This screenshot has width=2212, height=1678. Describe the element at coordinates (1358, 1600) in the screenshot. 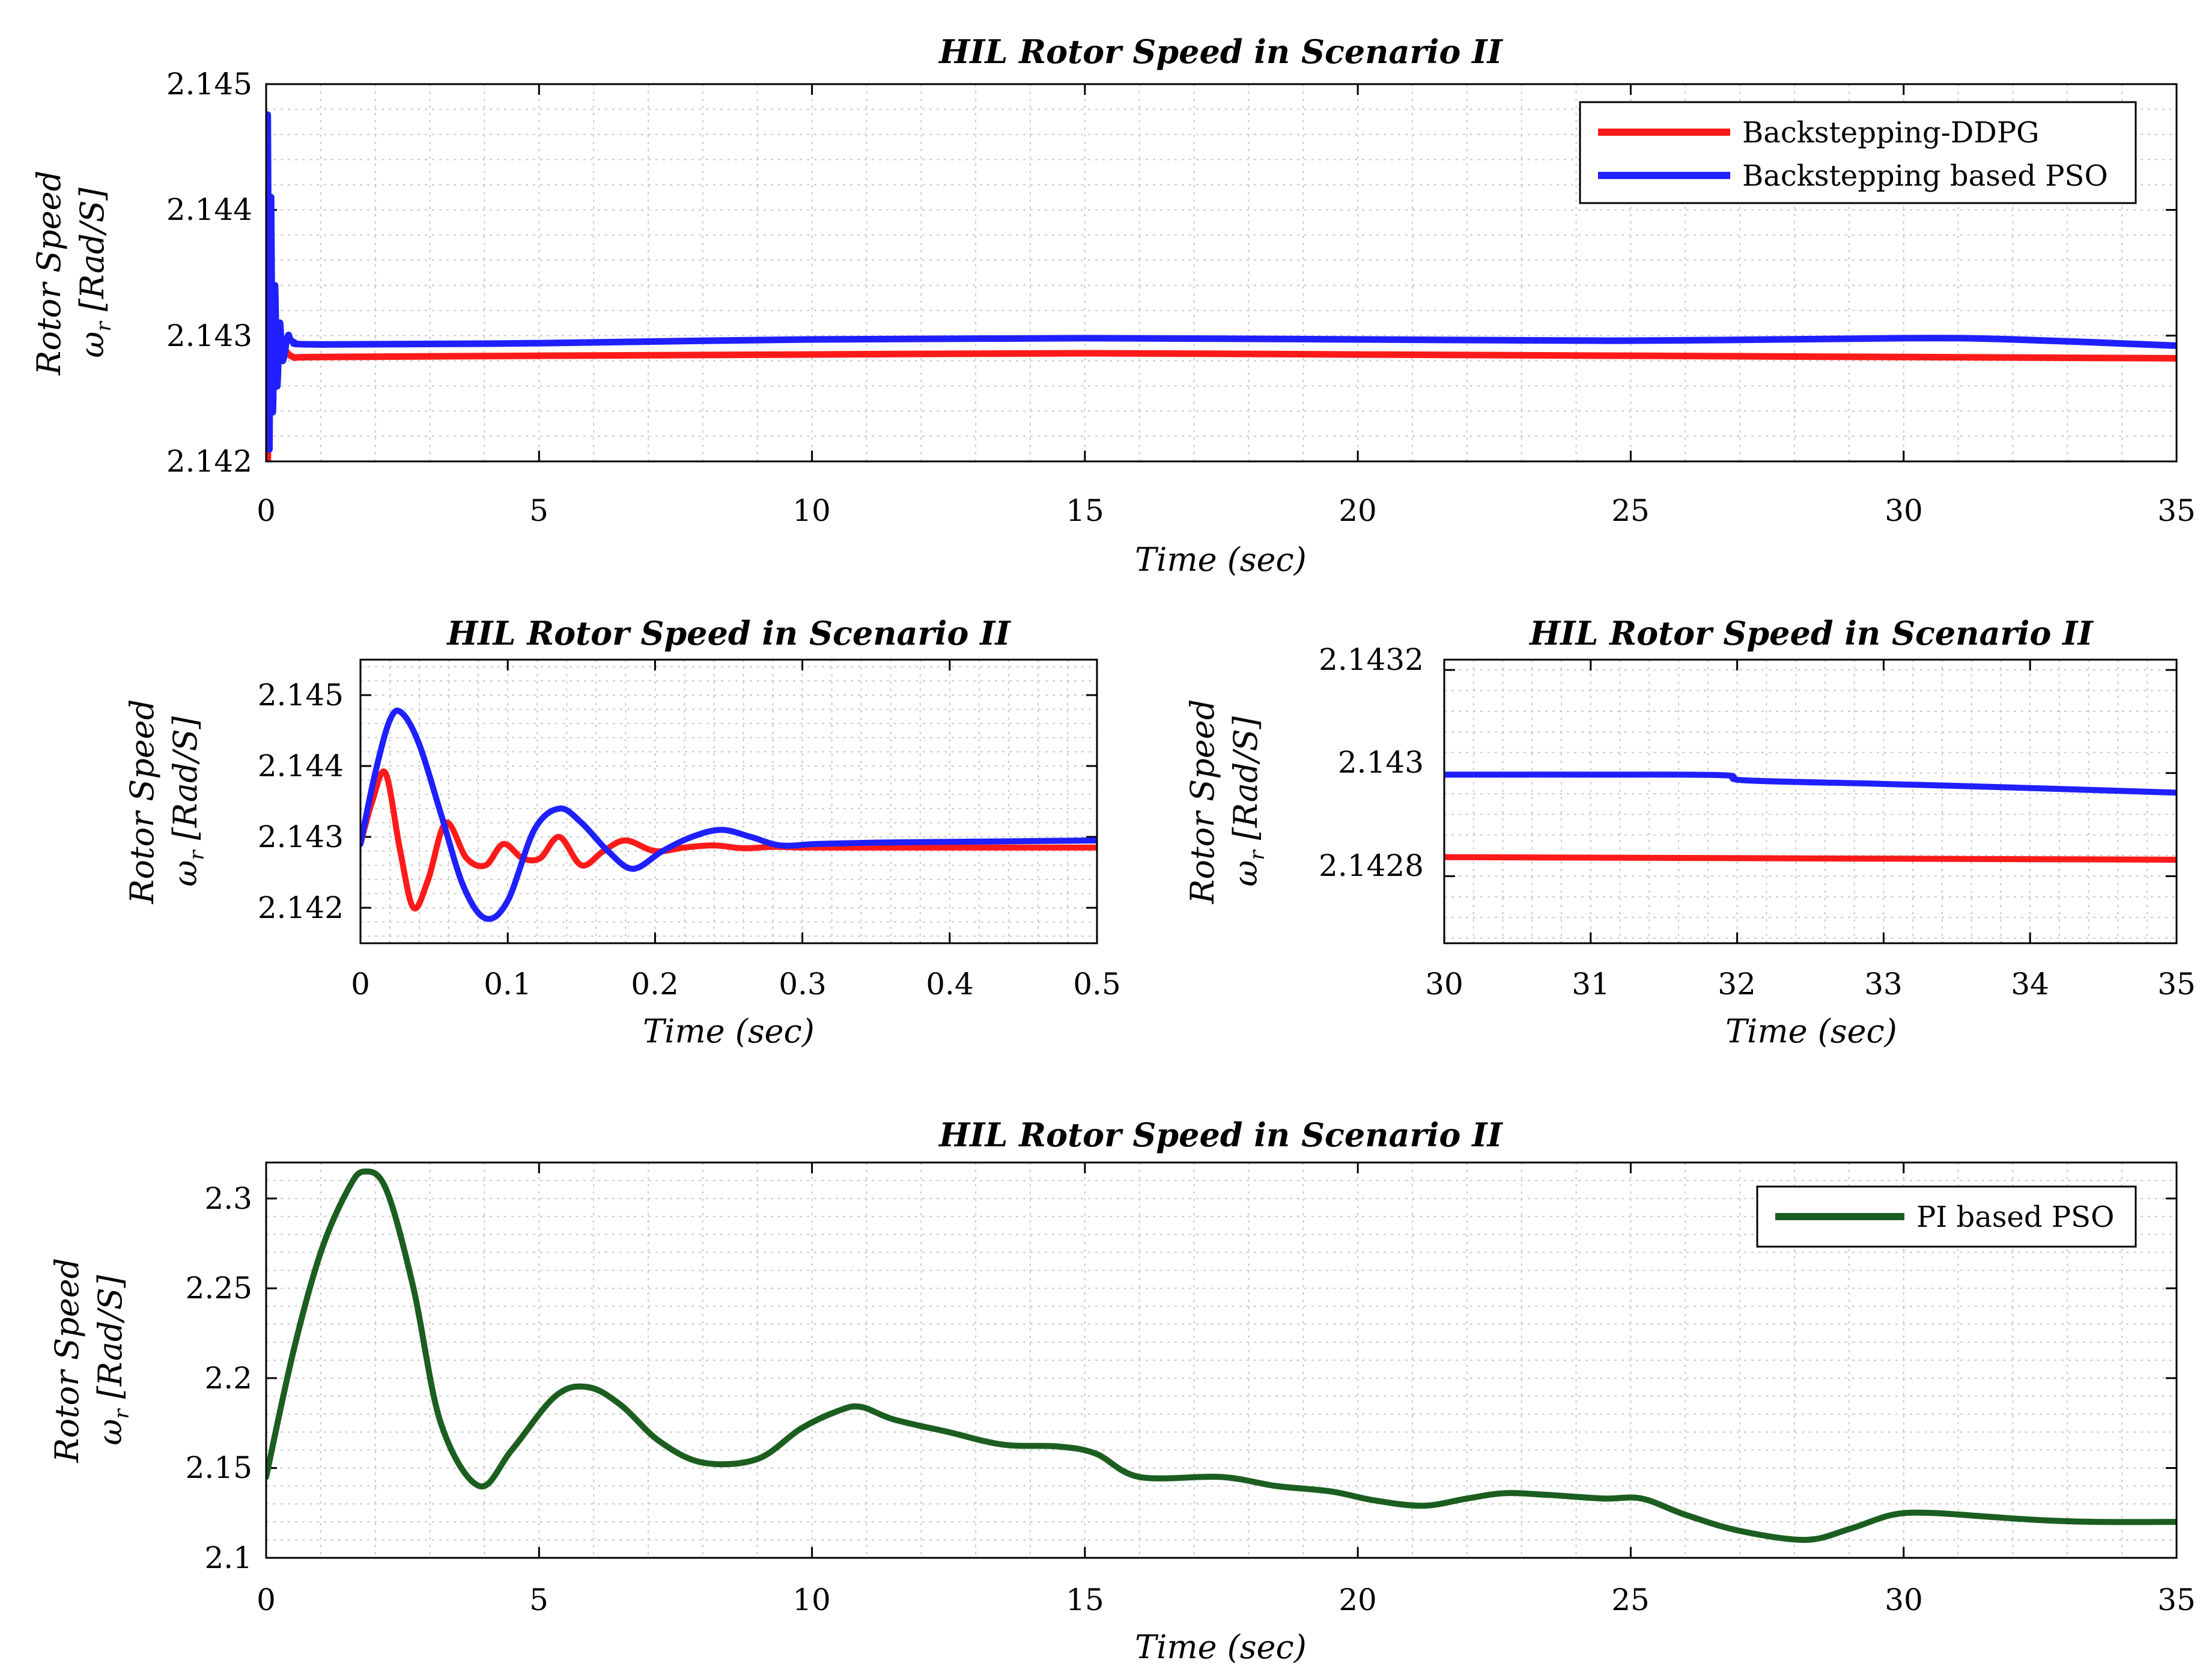

I see `x-tick-label: 20` at that location.